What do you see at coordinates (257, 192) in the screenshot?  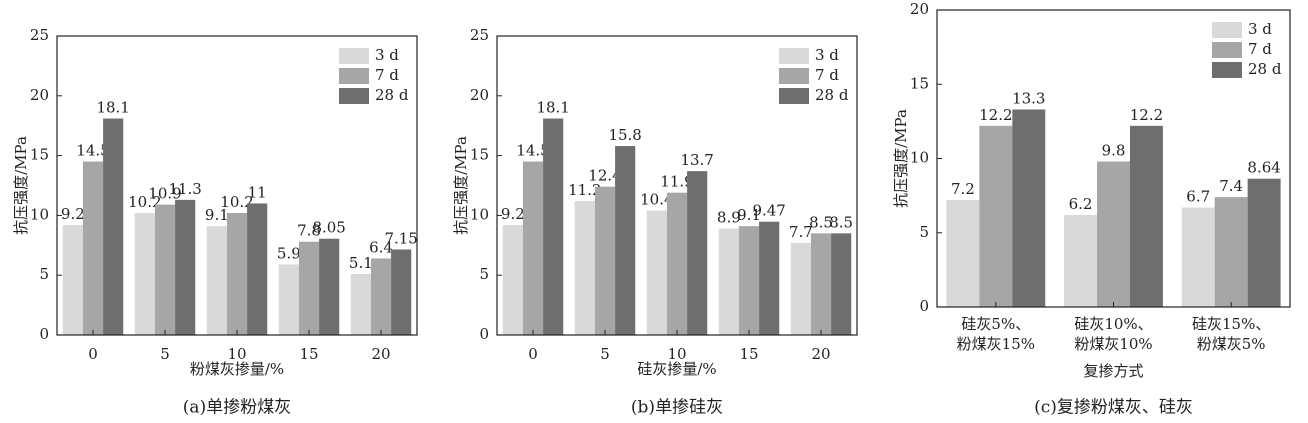 I see `data-label: 11` at bounding box center [257, 192].